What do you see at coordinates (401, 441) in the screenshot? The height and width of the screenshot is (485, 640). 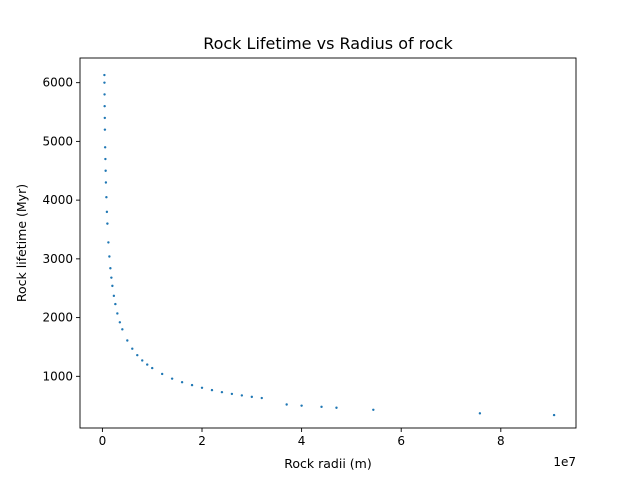 I see `x-tick-label: 6` at bounding box center [401, 441].